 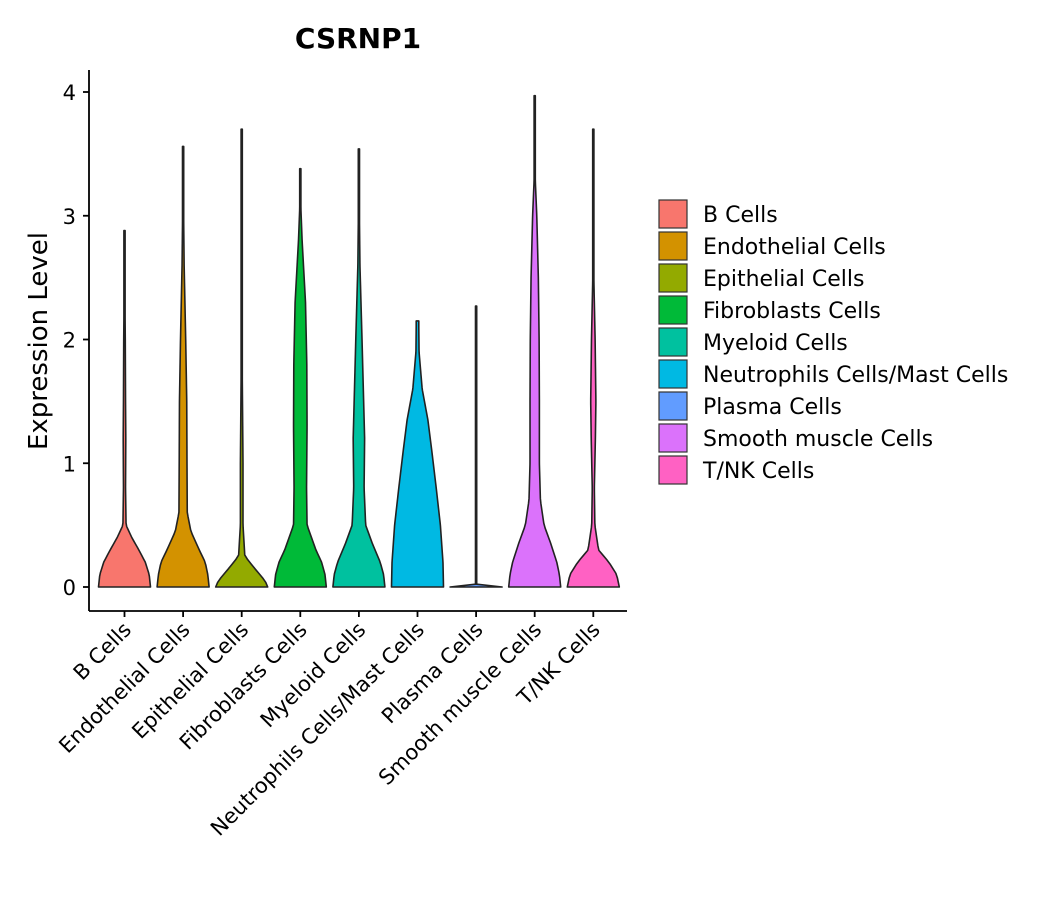 What do you see at coordinates (476, 446) in the screenshot?
I see `violin-plasma-cells` at bounding box center [476, 446].